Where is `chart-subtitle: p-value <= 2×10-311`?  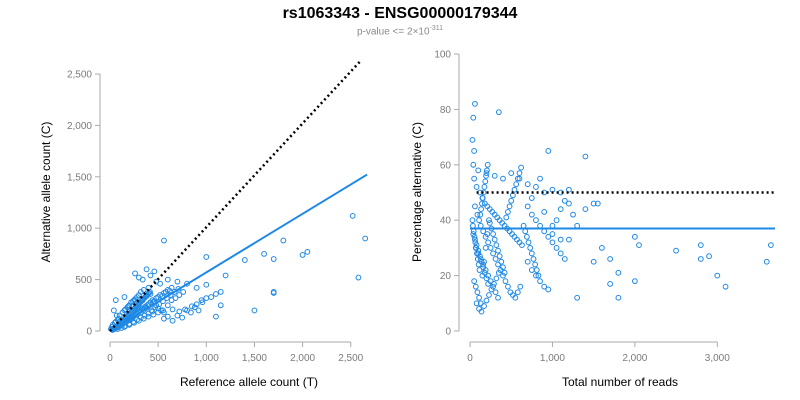
chart-subtitle: p-value <= 2×10-311 is located at coordinates (400, 31).